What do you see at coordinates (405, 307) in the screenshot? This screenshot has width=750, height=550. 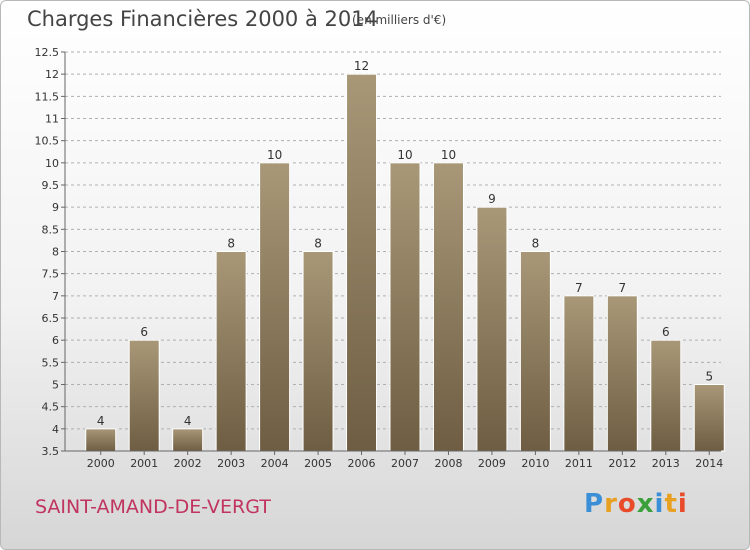 I see `bar-2007` at bounding box center [405, 307].